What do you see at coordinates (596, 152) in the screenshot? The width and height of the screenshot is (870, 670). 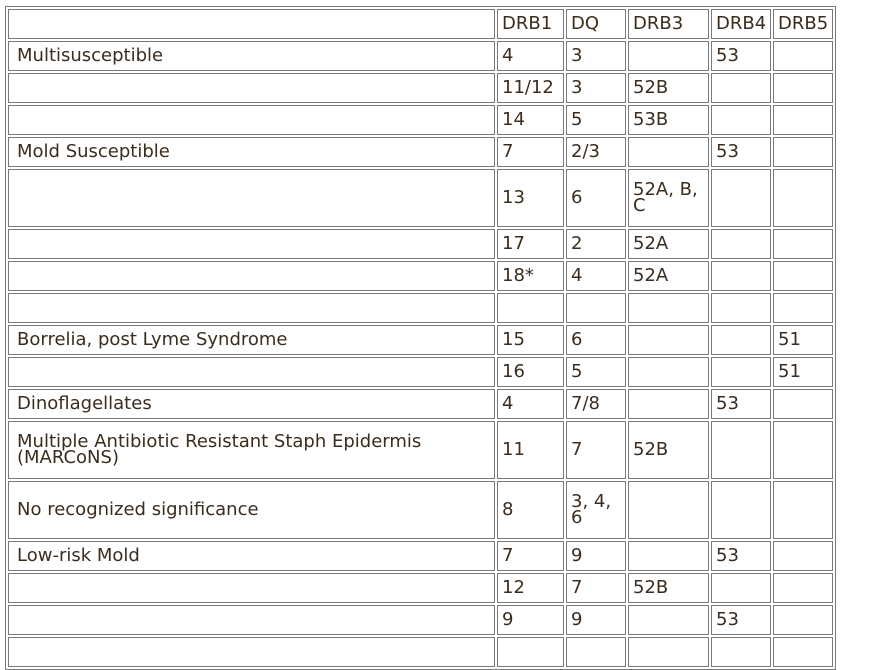 I see `cell-dq: 2/3` at bounding box center [596, 152].